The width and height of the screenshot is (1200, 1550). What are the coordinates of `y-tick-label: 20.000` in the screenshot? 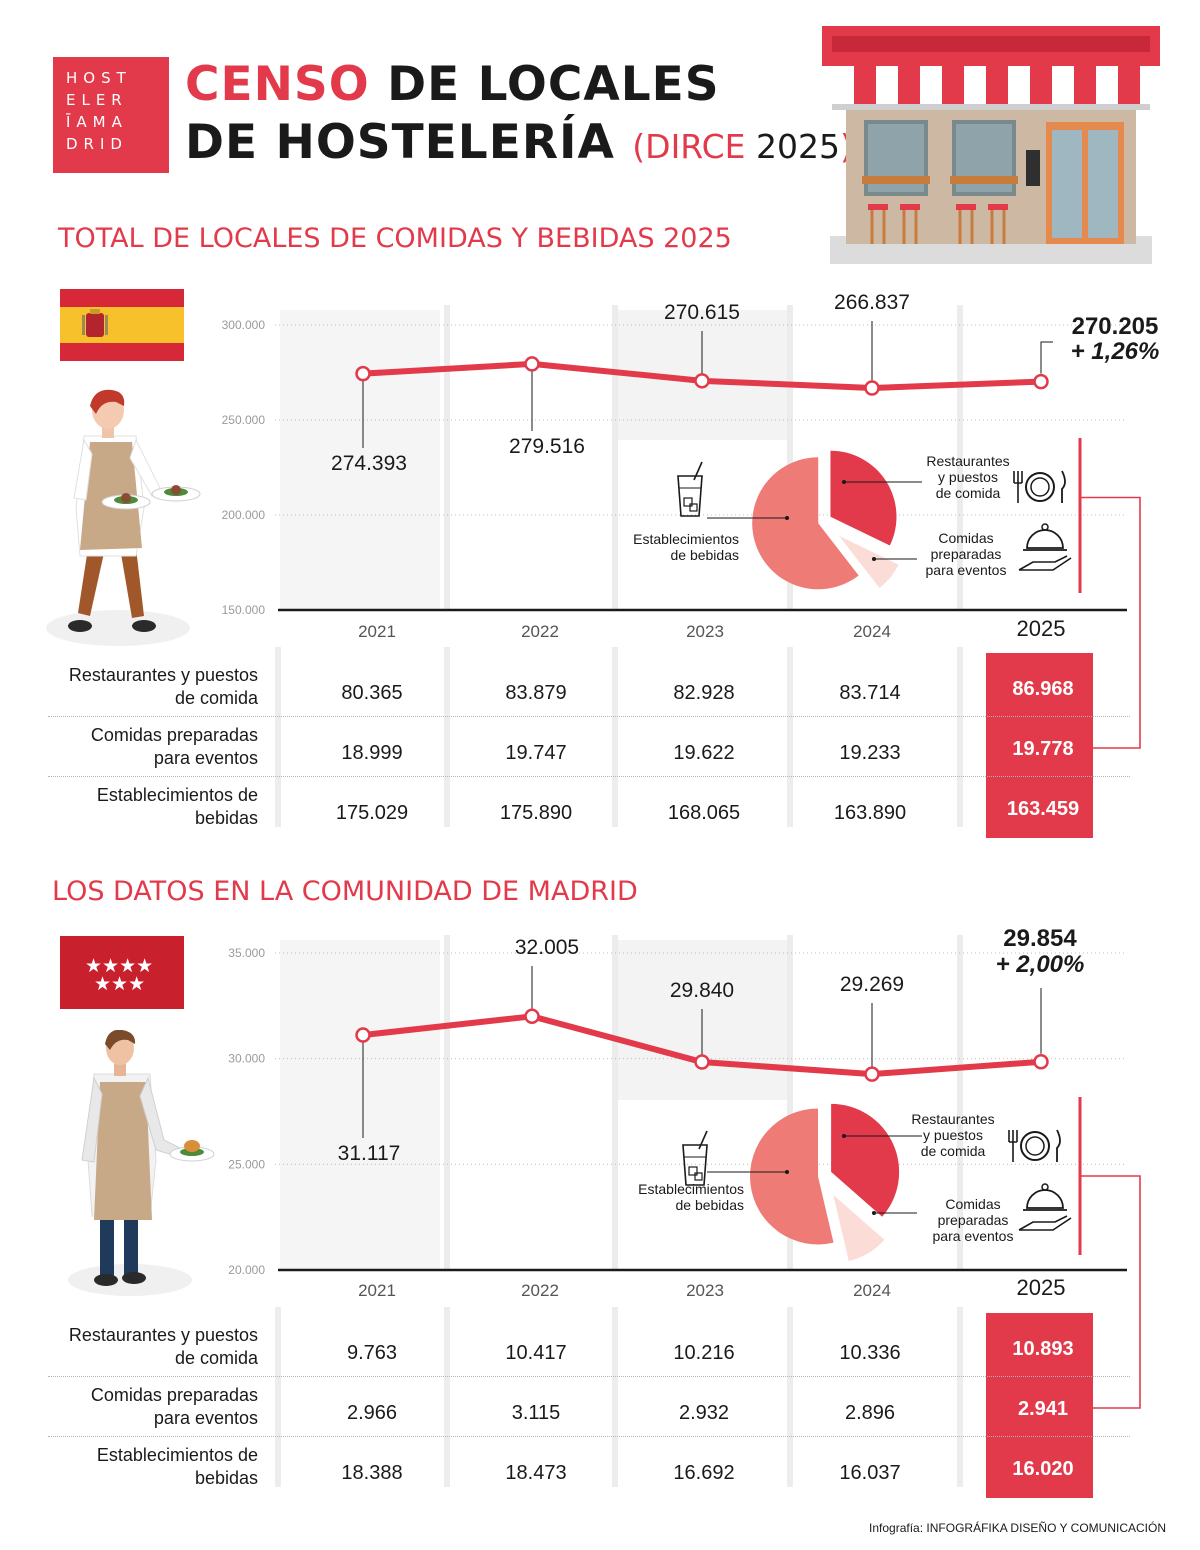 It's located at (246, 1270).